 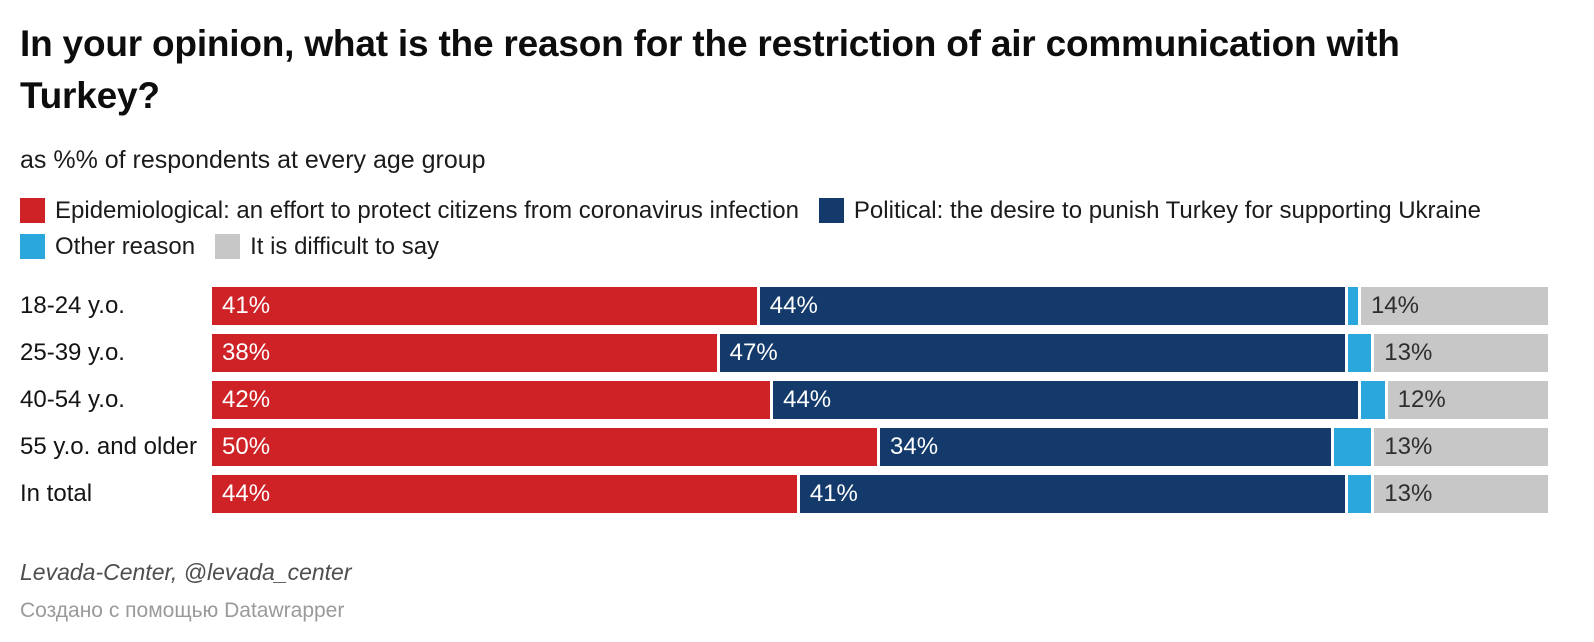 I want to click on source-note: Levada-Center, @levada_center, so click(x=186, y=571).